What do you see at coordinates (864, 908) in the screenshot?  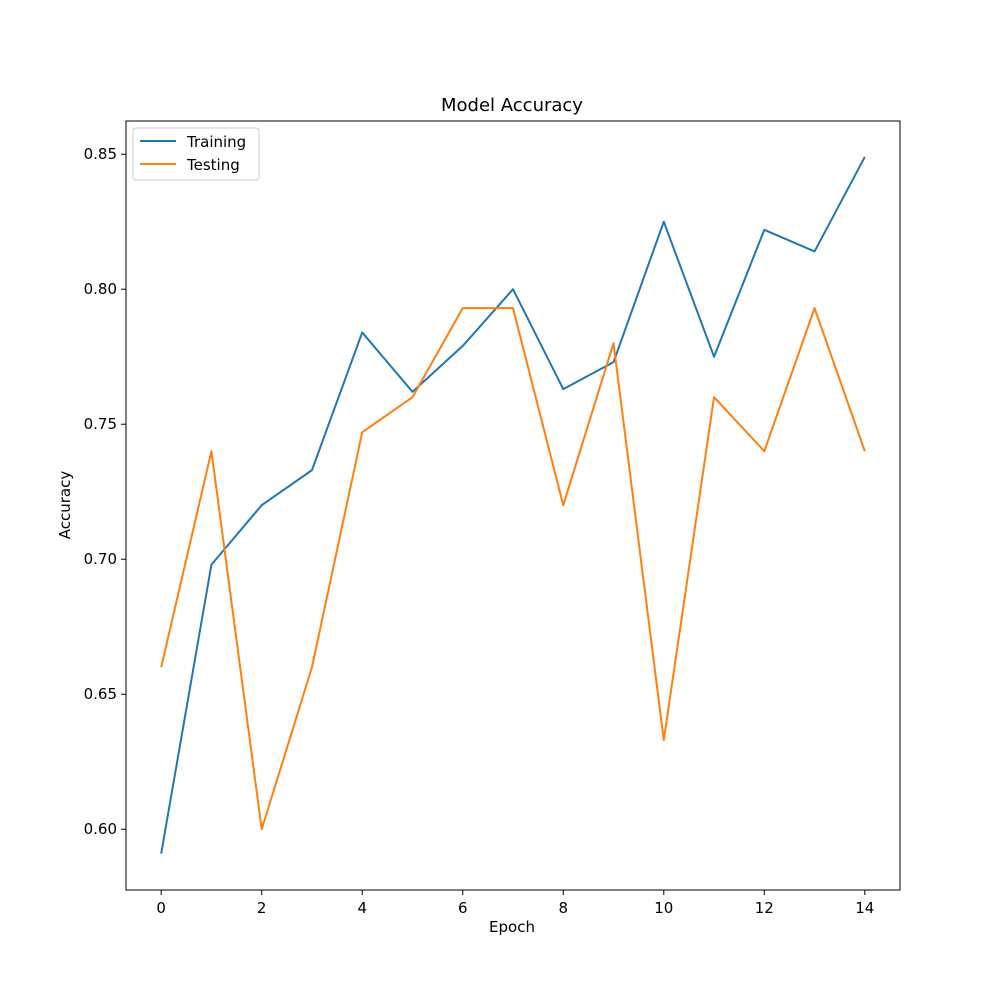 I see `x-tick-label: 14` at bounding box center [864, 908].